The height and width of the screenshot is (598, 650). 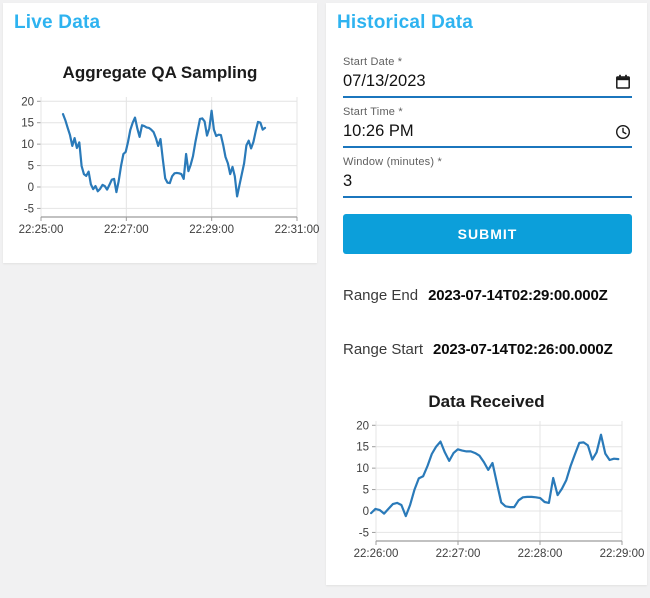 I want to click on historical-data-heading: Historical Data, so click(x=405, y=22).